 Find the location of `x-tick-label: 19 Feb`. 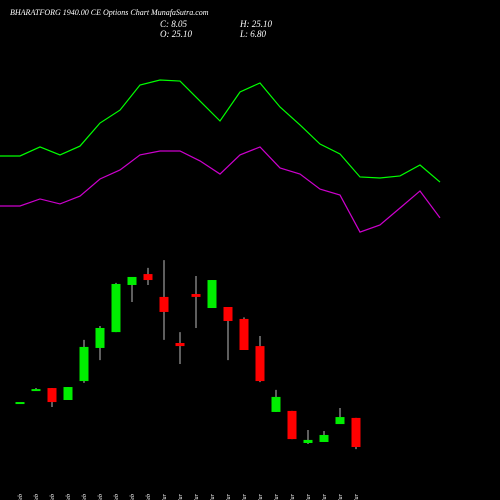

x-tick-label: 19 Feb is located at coordinates (53, 497).